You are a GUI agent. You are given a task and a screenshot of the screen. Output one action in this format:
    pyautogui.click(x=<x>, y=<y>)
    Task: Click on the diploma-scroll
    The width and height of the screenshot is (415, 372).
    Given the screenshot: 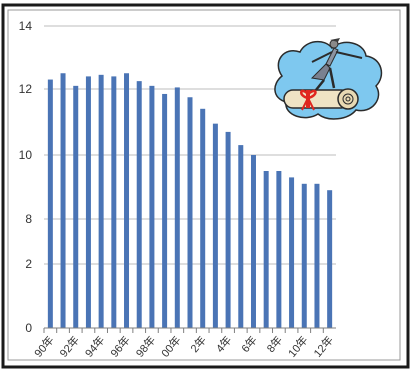 What is the action you would take?
    pyautogui.click(x=321, y=99)
    